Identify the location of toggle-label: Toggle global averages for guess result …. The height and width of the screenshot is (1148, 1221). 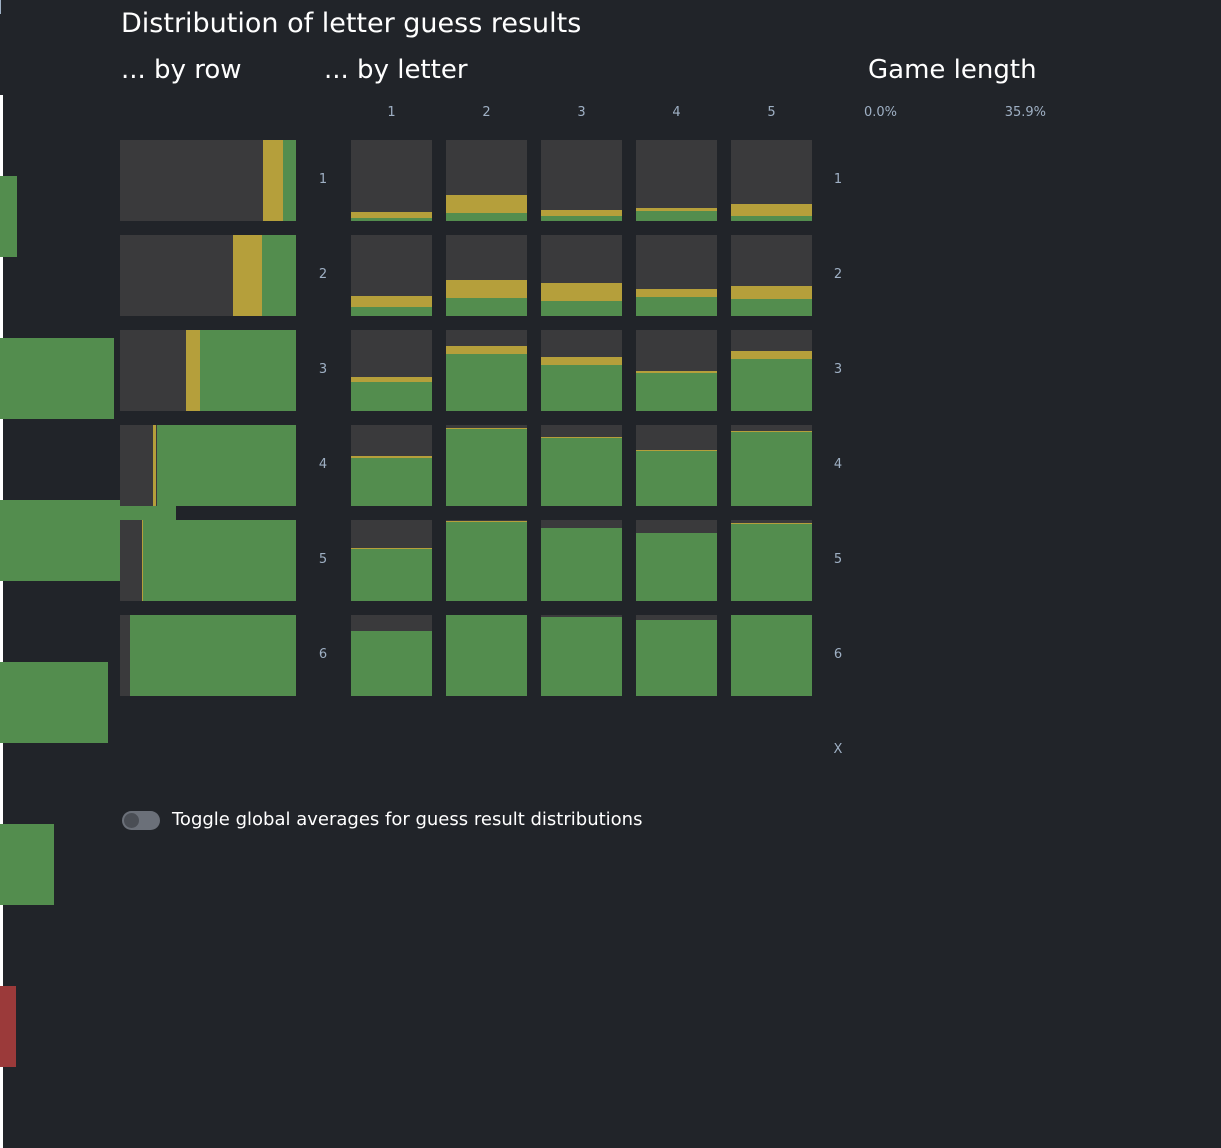
(407, 819).